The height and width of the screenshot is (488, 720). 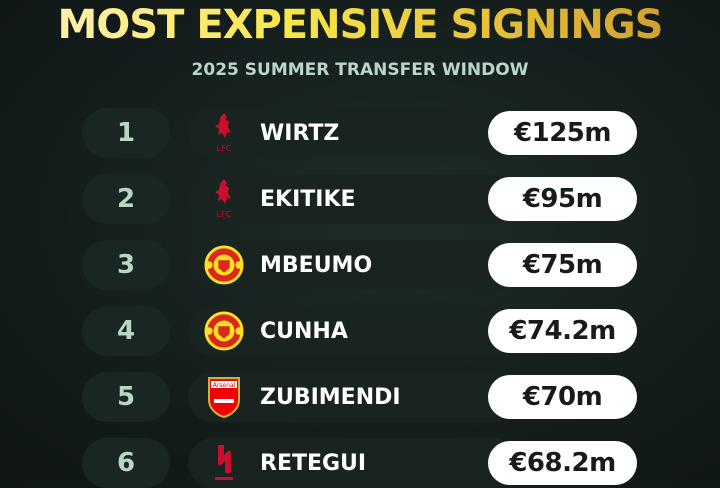 What do you see at coordinates (224, 397) in the screenshot?
I see `arsenal-crest-icon: Arsenal` at bounding box center [224, 397].